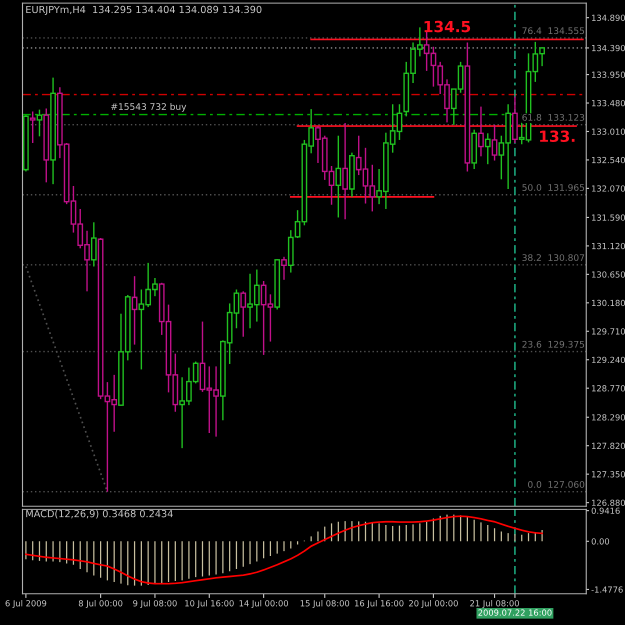  What do you see at coordinates (209, 604) in the screenshot?
I see `x-tick-label: 10 Jul 16:00` at bounding box center [209, 604].